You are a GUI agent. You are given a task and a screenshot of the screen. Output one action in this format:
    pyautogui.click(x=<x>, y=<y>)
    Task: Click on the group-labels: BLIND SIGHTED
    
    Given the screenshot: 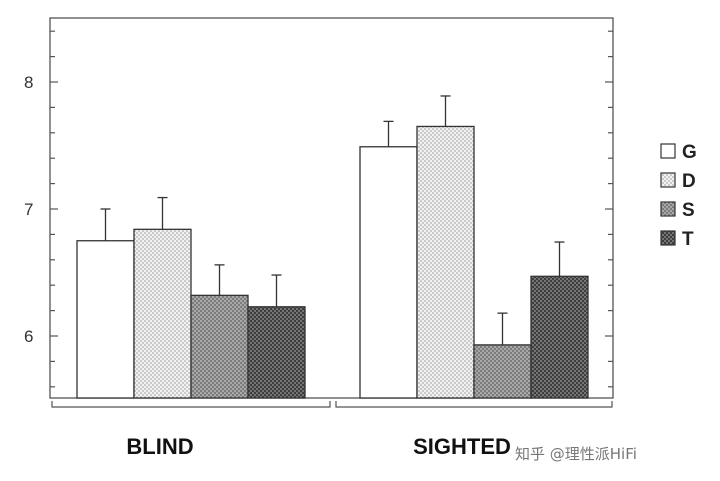 What is the action you would take?
    pyautogui.click(x=318, y=446)
    